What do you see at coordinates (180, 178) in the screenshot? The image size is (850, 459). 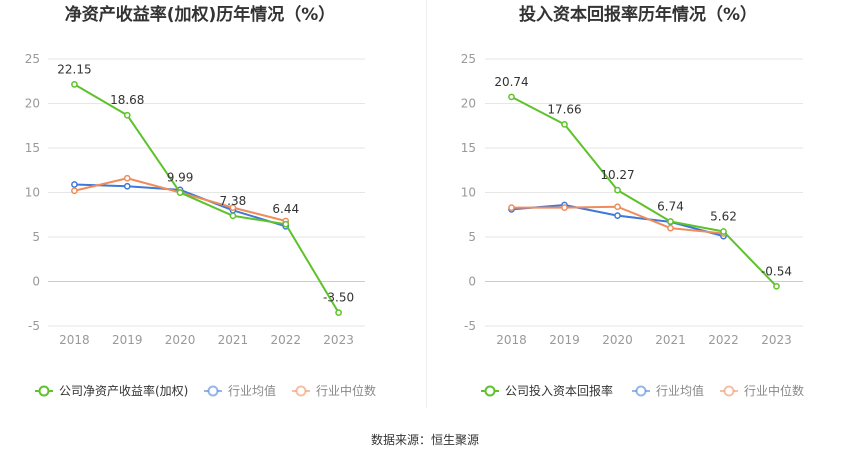 I see `data-label-1: 9.99` at bounding box center [180, 178].